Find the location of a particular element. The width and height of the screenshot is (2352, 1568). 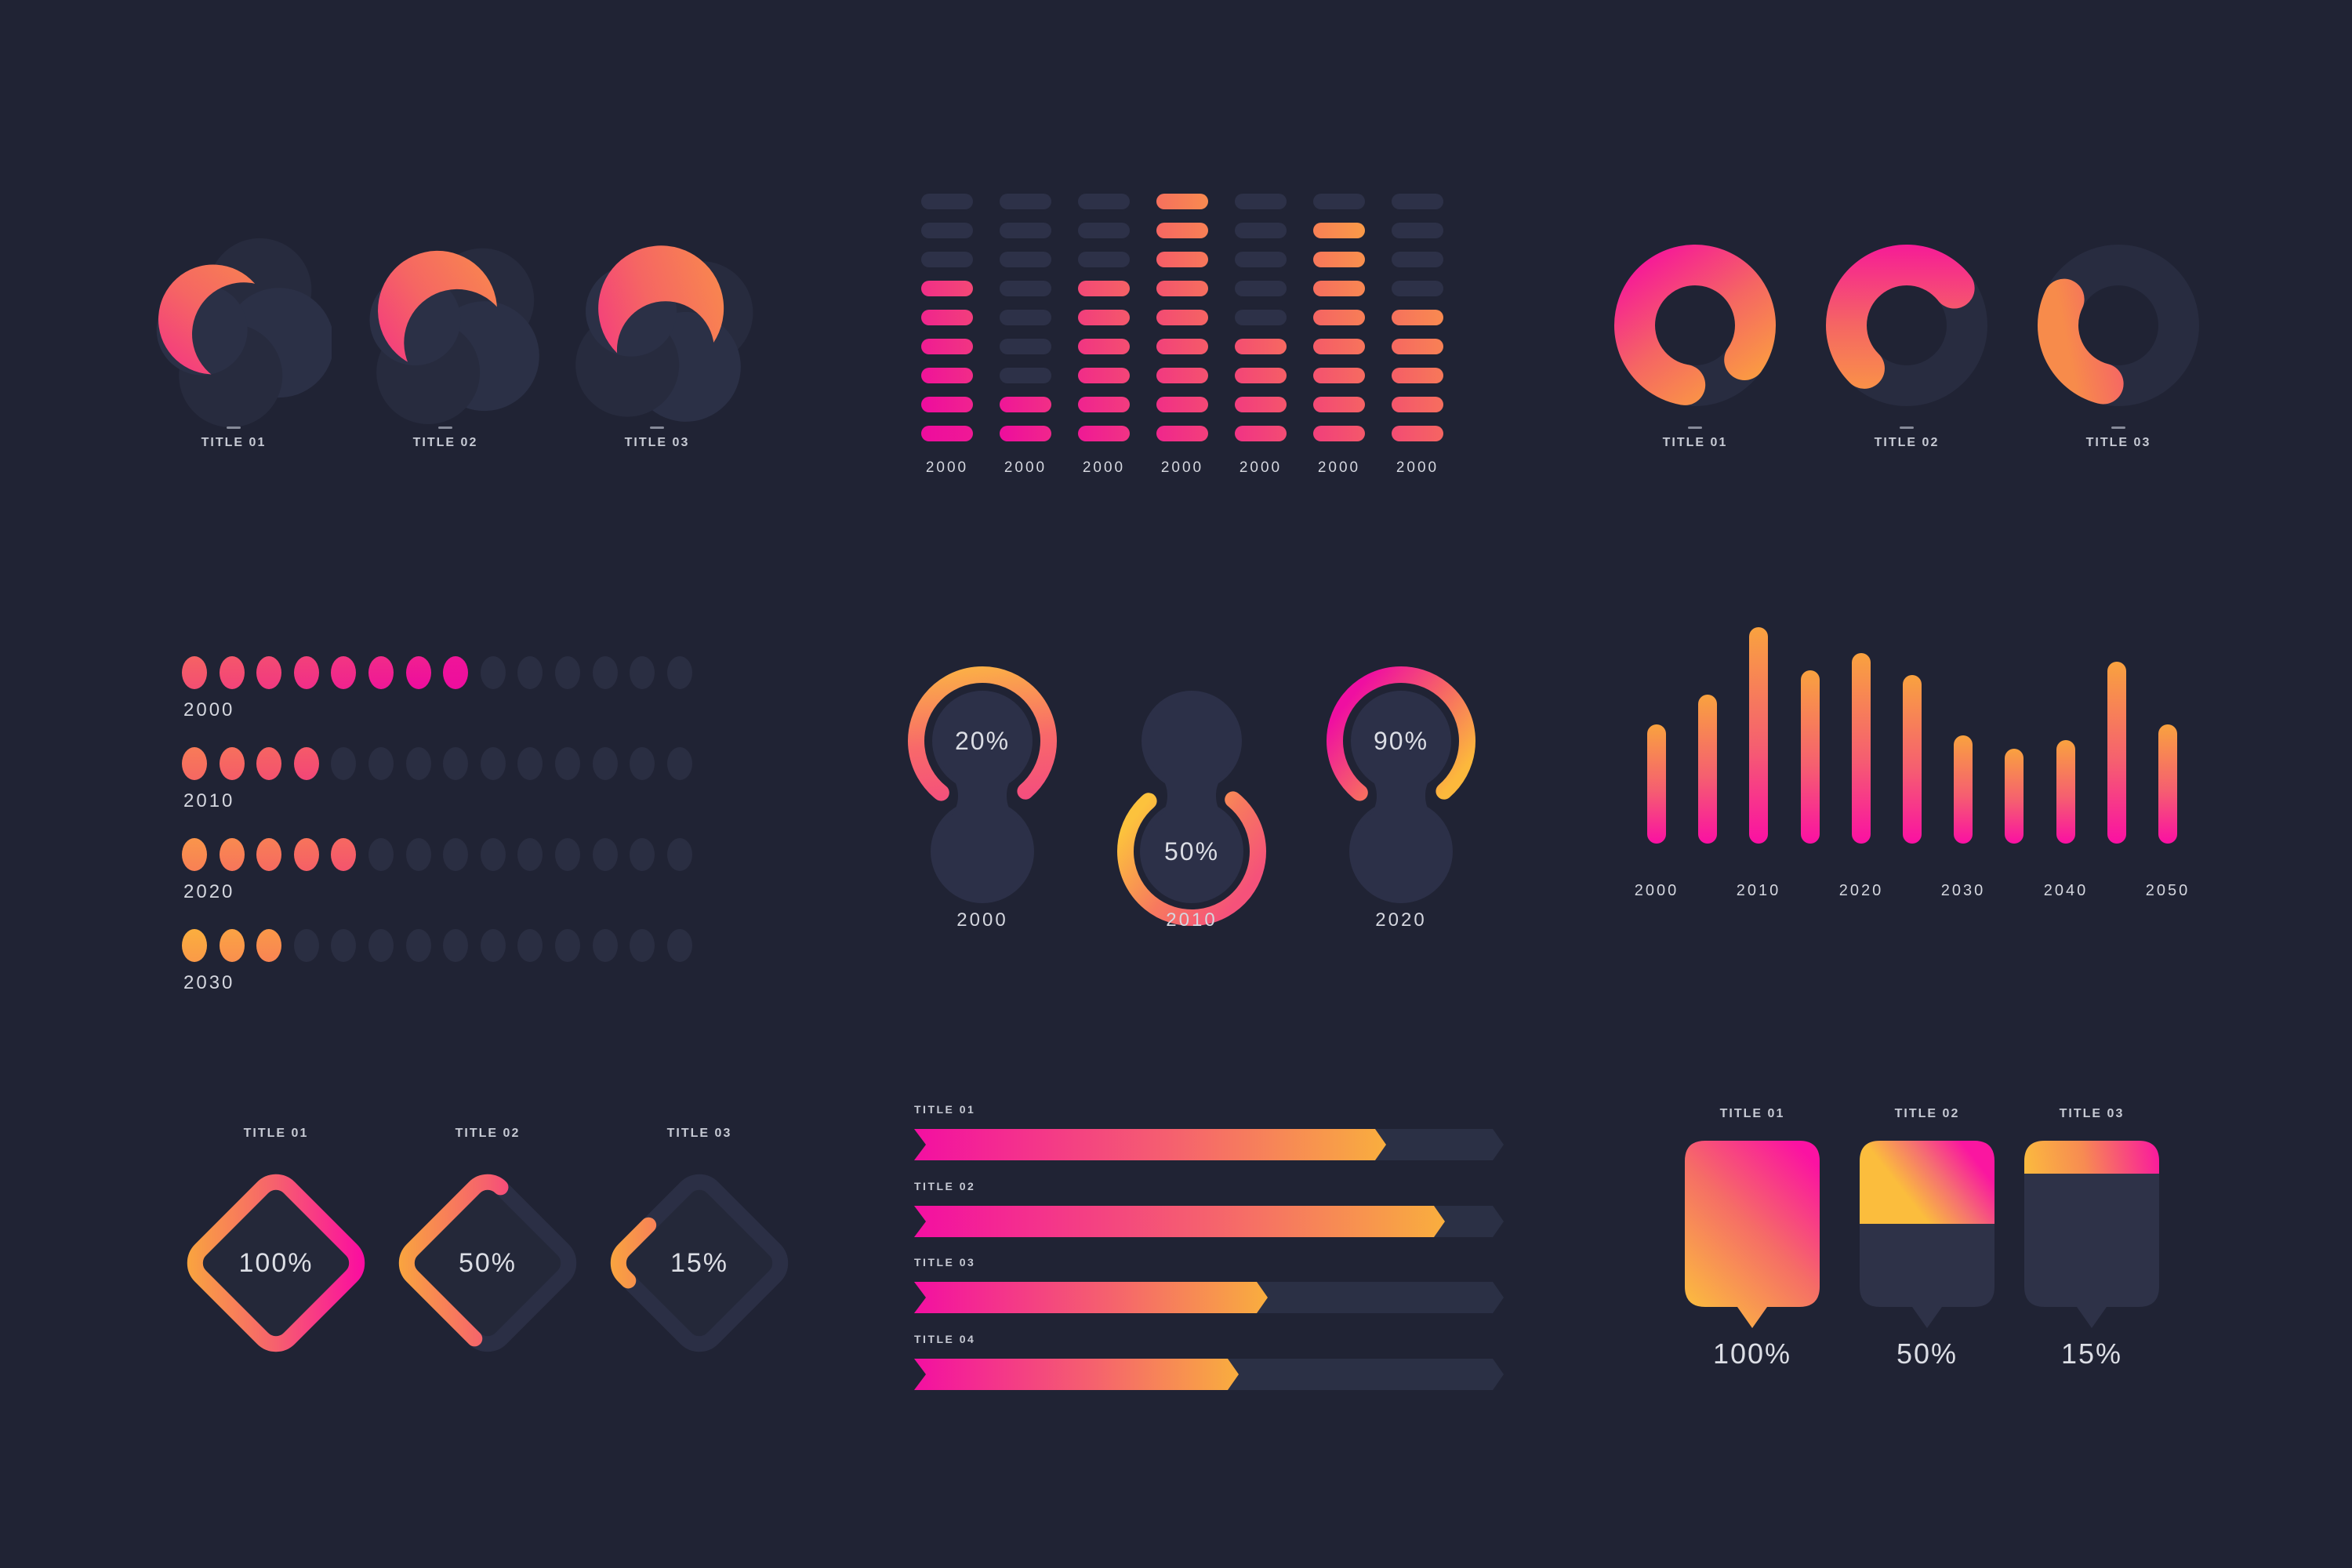

diamond is located at coordinates (276, 1263).